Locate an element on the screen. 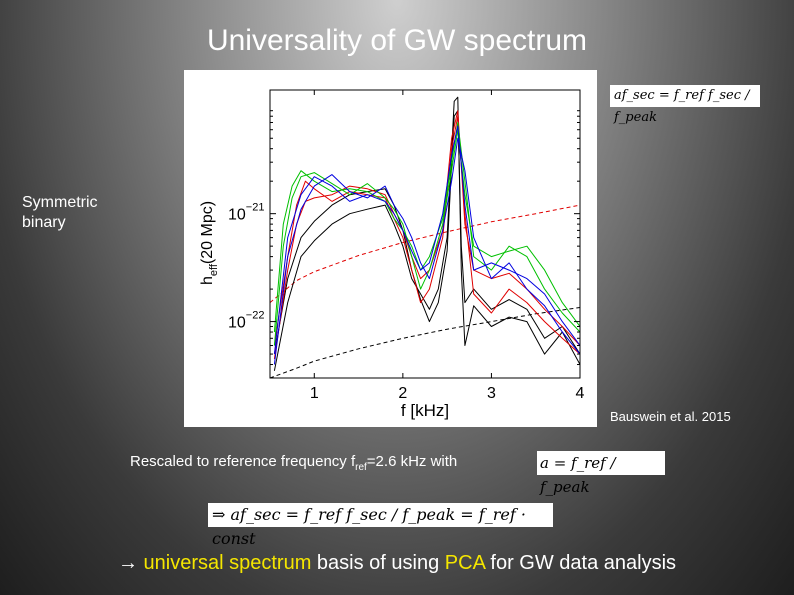 The image size is (794, 595). highlight-universal-spectrum: universal spectrum is located at coordinates (227, 563).